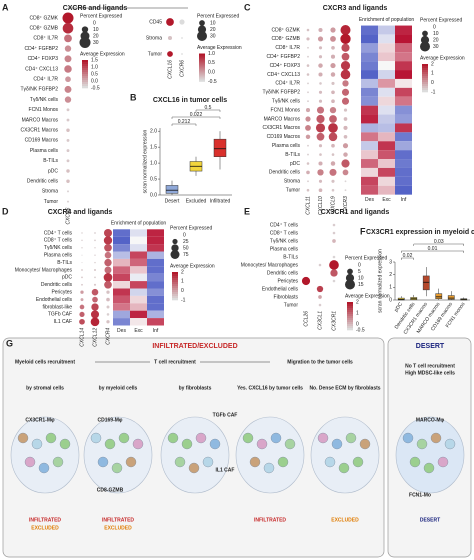 Image resolution: width=474 pixels, height=560 pixels. What do you see at coordinates (344, 388) in the screenshot?
I see `sub-label: No. Dense ECM by fibroblasts` at bounding box center [344, 388].